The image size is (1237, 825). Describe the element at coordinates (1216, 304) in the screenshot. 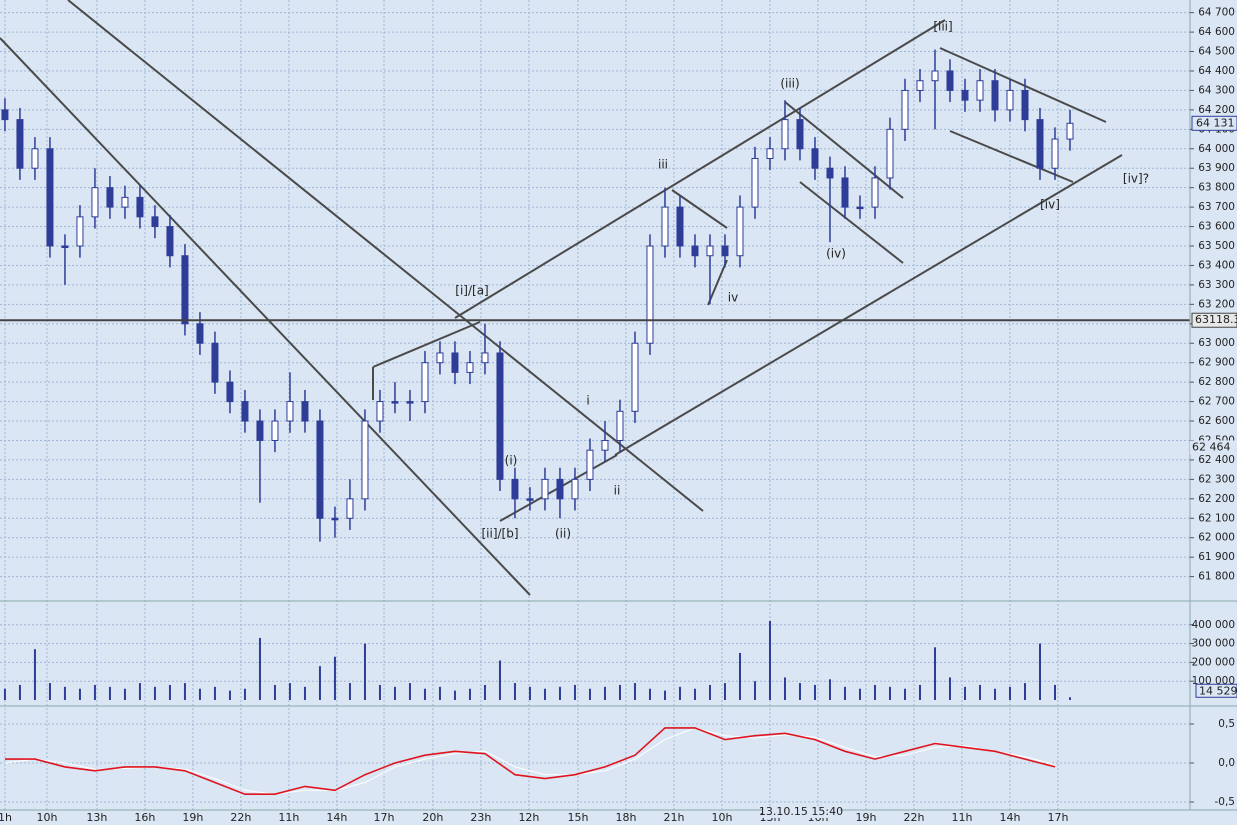

I see `y-tick-label: 63 200` at that location.